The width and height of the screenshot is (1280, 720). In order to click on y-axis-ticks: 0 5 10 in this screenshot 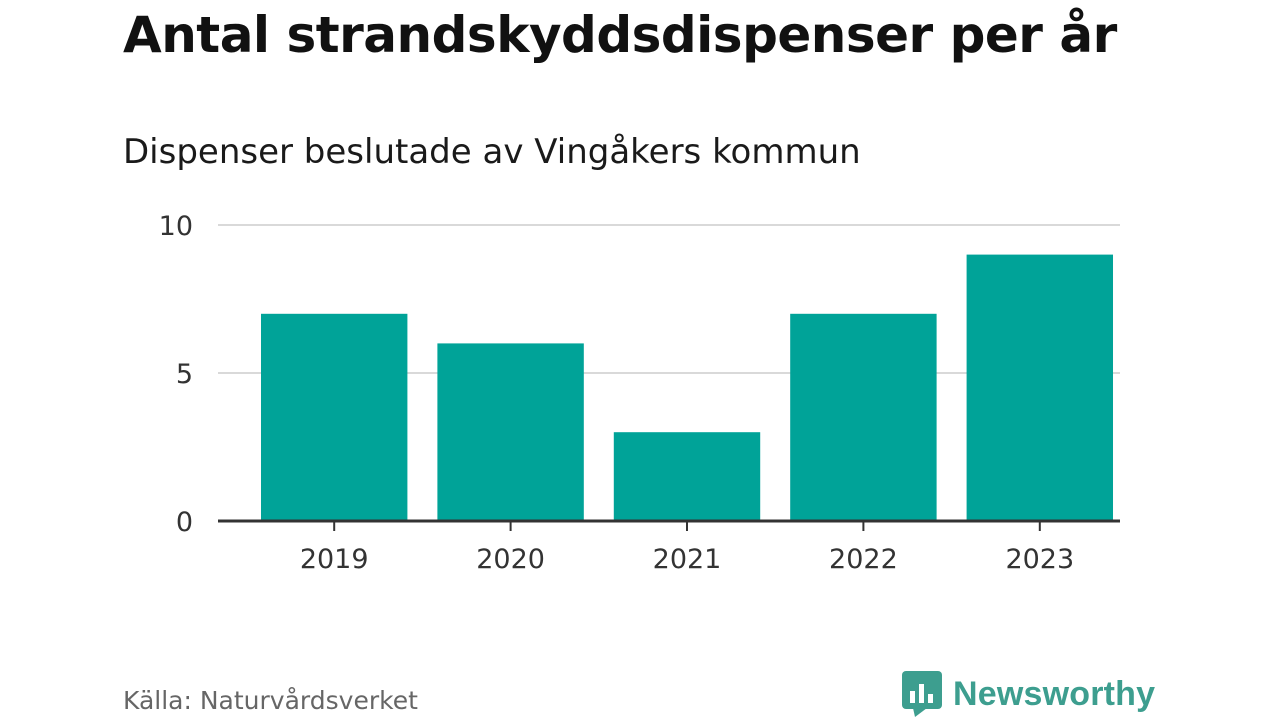, I will do `click(176, 374)`.